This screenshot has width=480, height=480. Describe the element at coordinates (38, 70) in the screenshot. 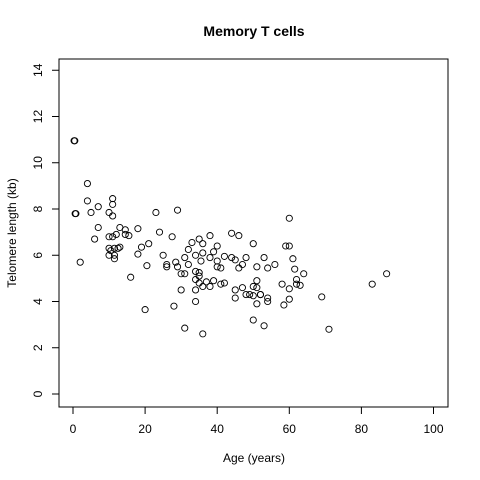

I see `y-tick-label: 14` at that location.